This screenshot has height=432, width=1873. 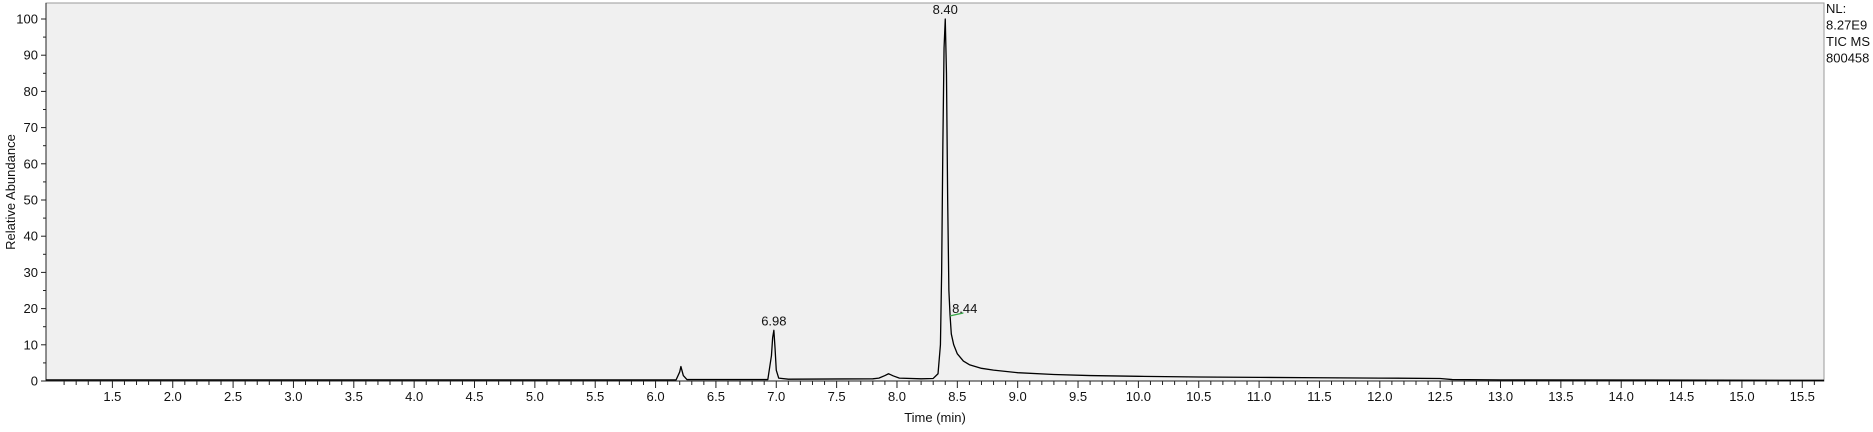 I want to click on x-axis-title: Time (min), so click(x=935, y=417).